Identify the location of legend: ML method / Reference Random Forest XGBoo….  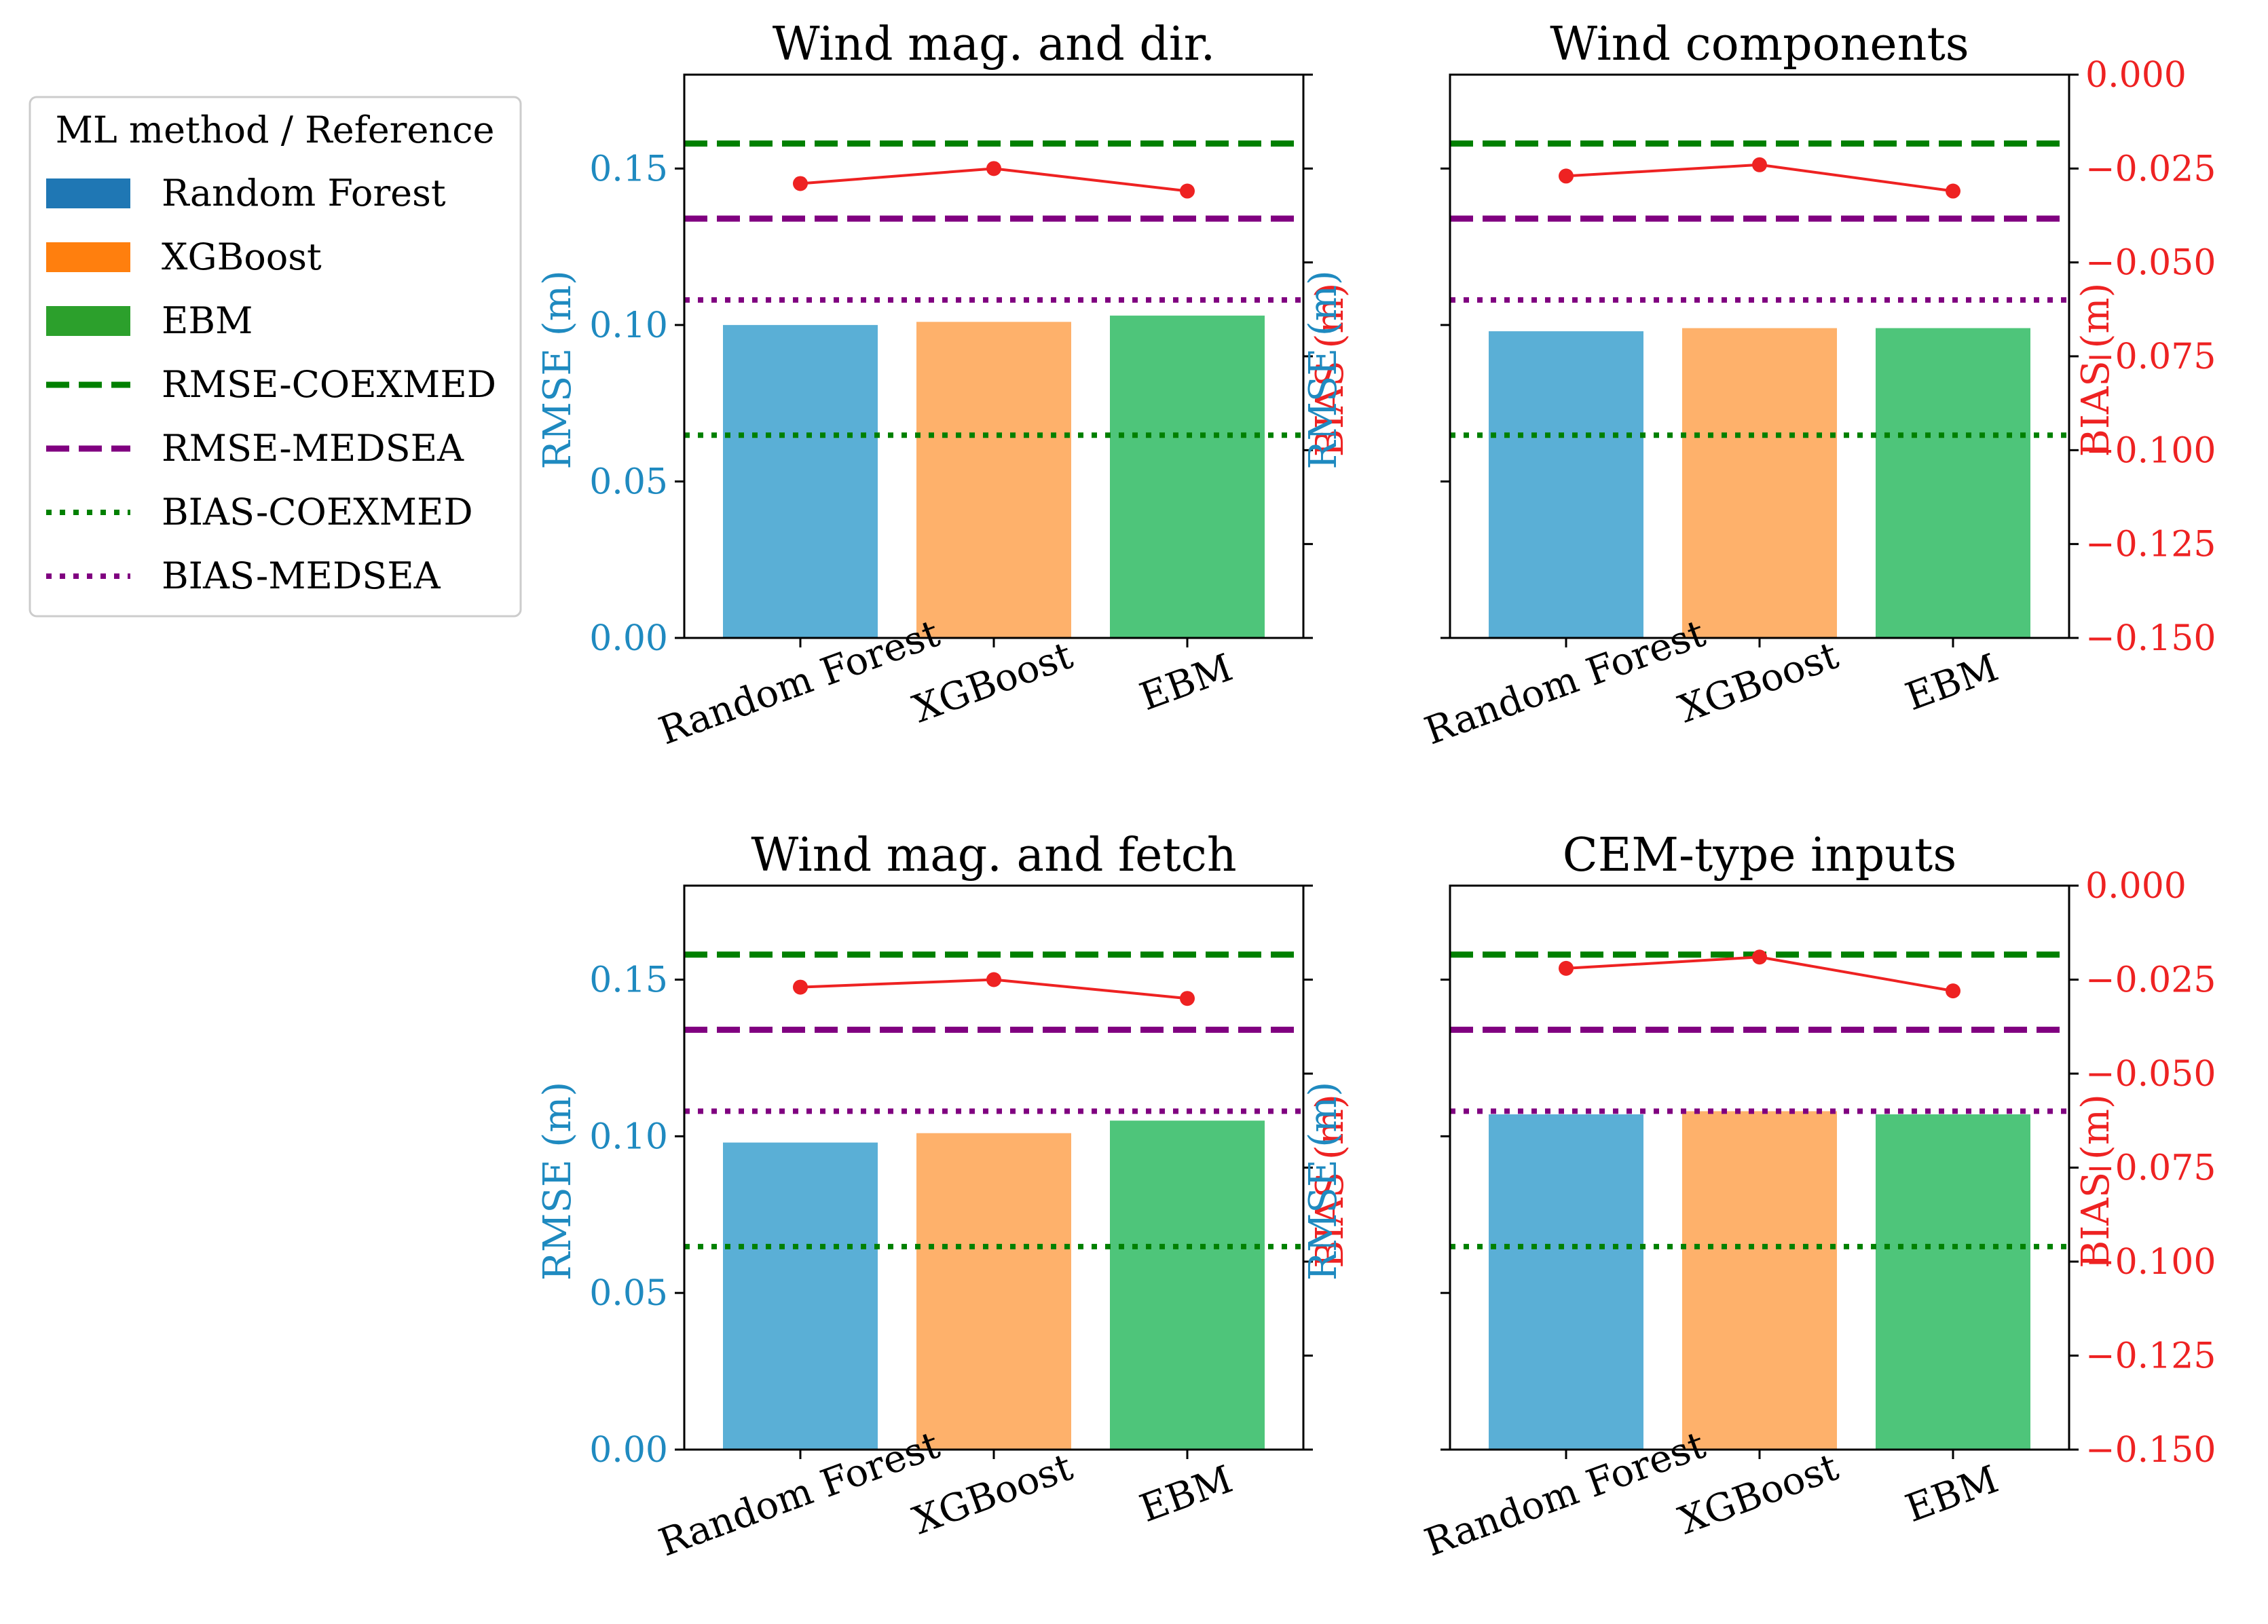
(276, 357).